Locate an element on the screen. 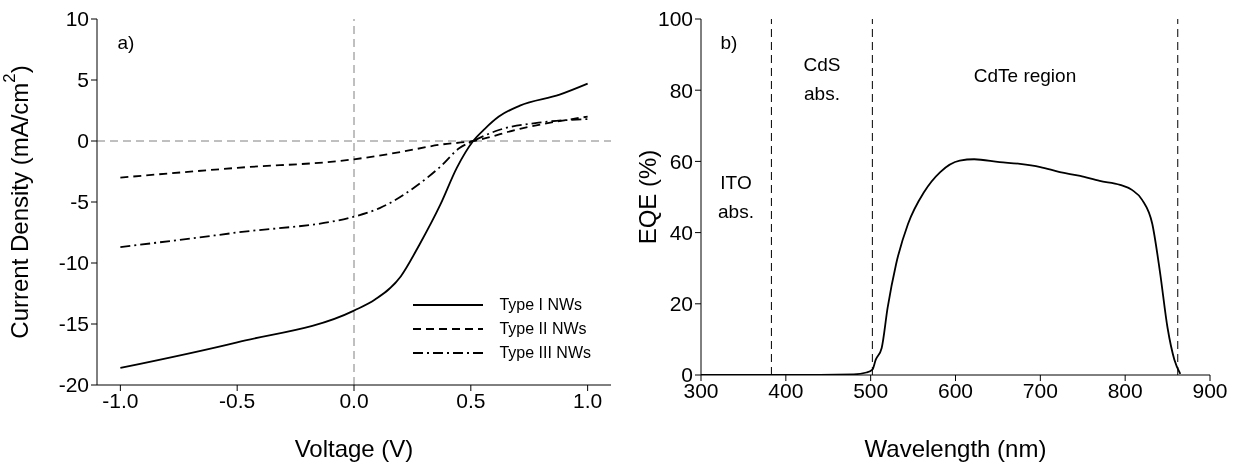 The height and width of the screenshot is (470, 1257). x-tick-label: 500 is located at coordinates (871, 390).